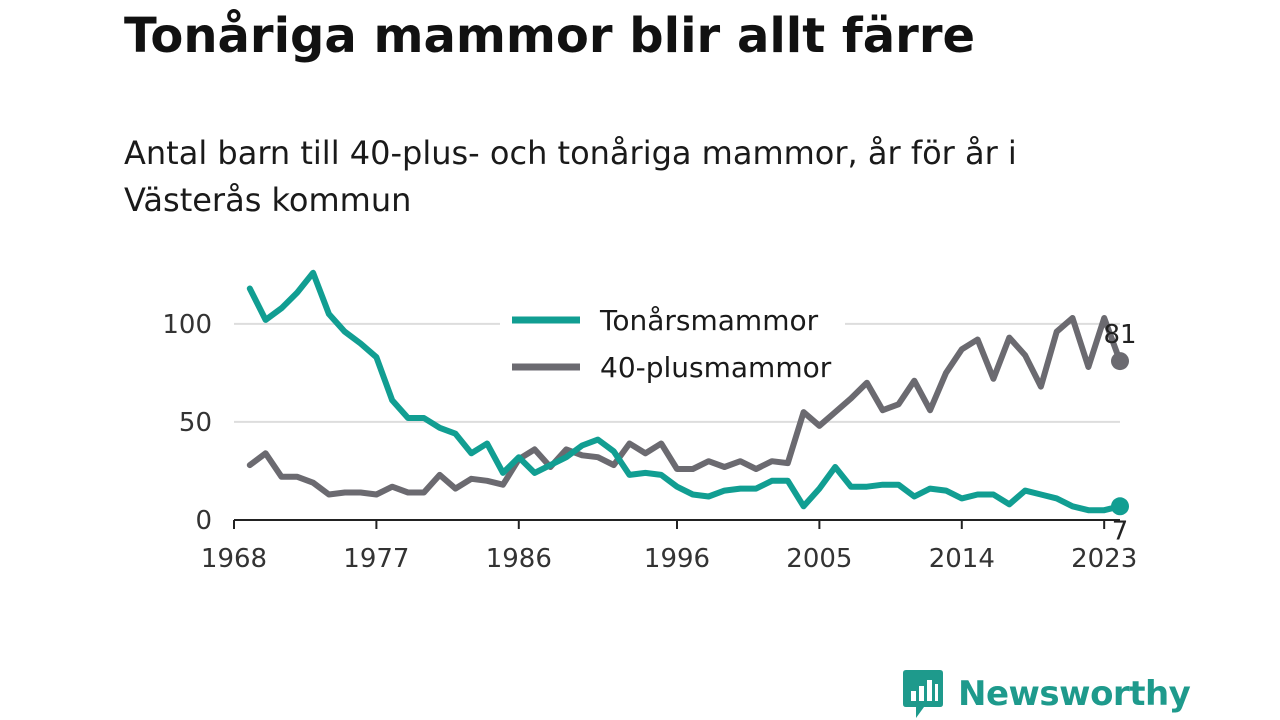  What do you see at coordinates (1074, 694) in the screenshot?
I see `brand-name: Newsworthy` at bounding box center [1074, 694].